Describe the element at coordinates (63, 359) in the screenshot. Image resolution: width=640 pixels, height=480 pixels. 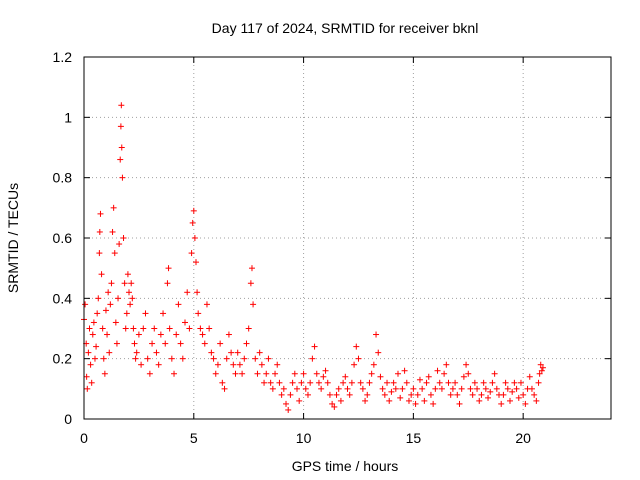
I see `y-tick-label: 0.2` at that location.